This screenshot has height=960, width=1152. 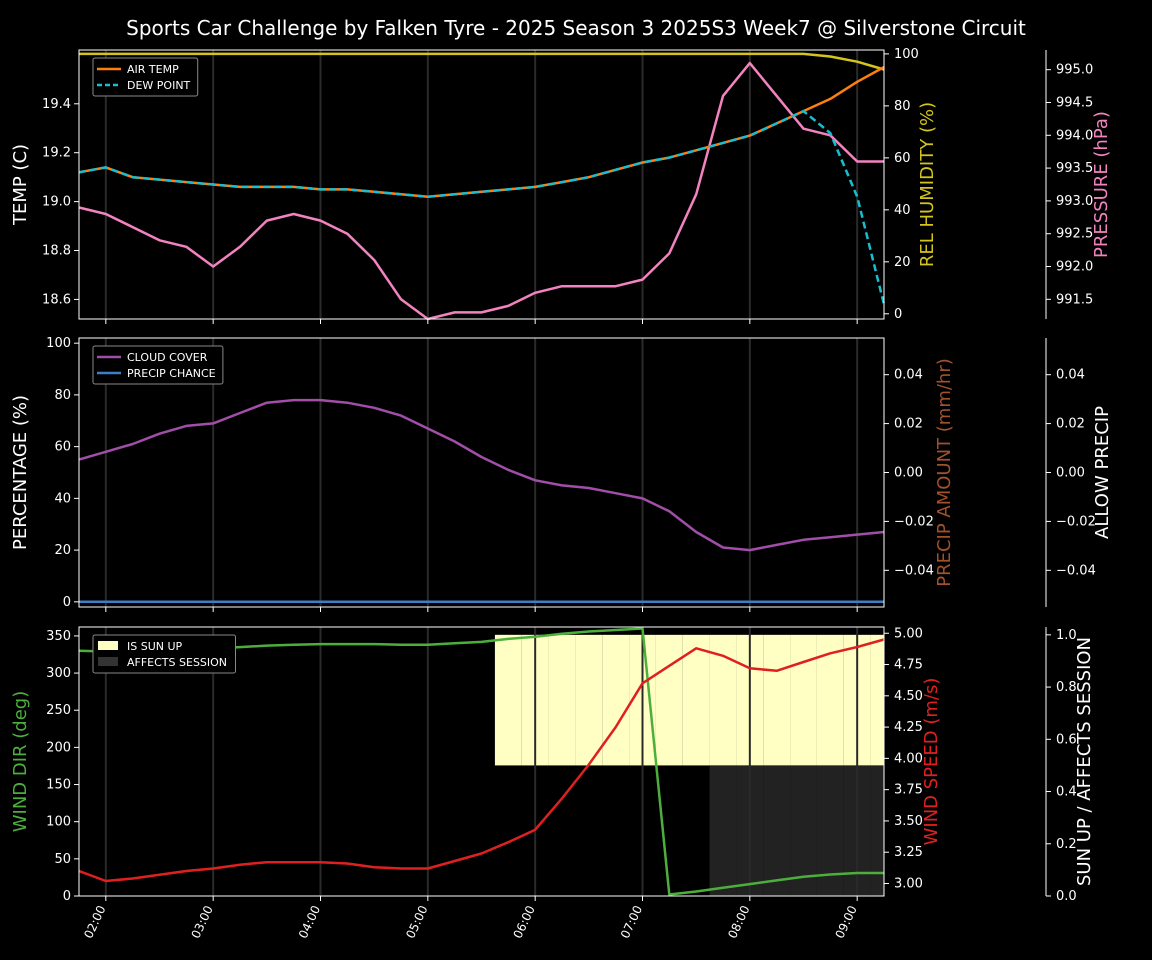 What do you see at coordinates (1102, 472) in the screenshot?
I see `allow-precip-axis-label: ALLOW PRECIP` at bounding box center [1102, 472].